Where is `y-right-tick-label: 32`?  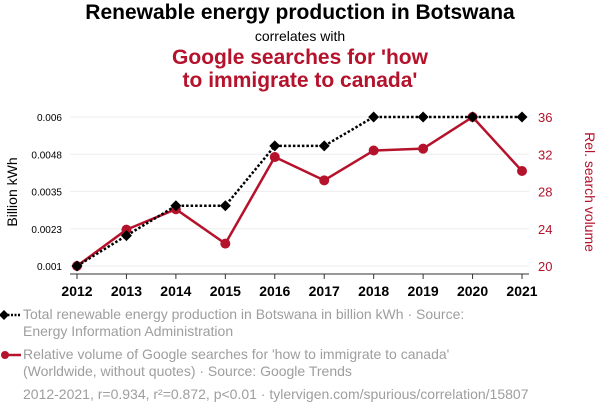
y-right-tick-label: 32 is located at coordinates (545, 154).